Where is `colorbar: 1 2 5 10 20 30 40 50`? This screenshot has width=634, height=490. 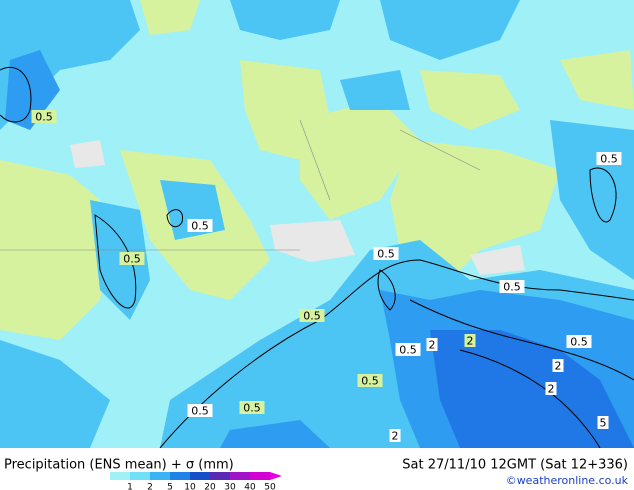
colorbar: 1 2 5 10 20 30 40 50 is located at coordinates (196, 481).